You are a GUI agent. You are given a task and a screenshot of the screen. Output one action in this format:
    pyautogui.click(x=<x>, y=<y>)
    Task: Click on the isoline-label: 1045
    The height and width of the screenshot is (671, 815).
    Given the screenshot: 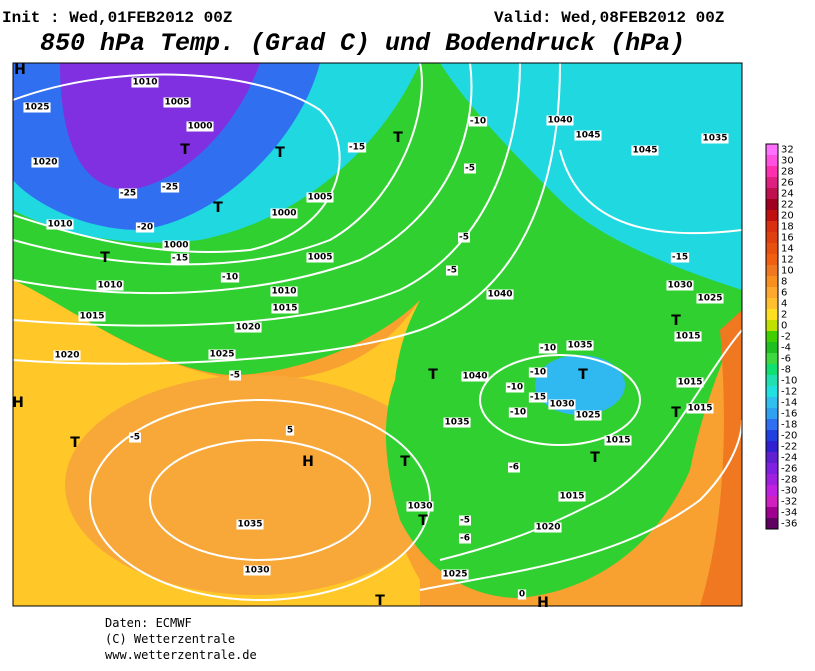 What is the action you would take?
    pyautogui.click(x=587, y=136)
    